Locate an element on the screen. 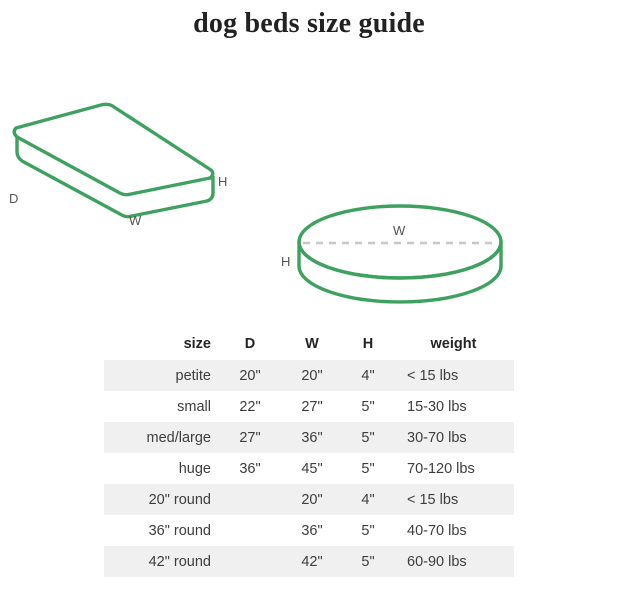 The height and width of the screenshot is (615, 618). cell-w: 27" is located at coordinates (312, 406).